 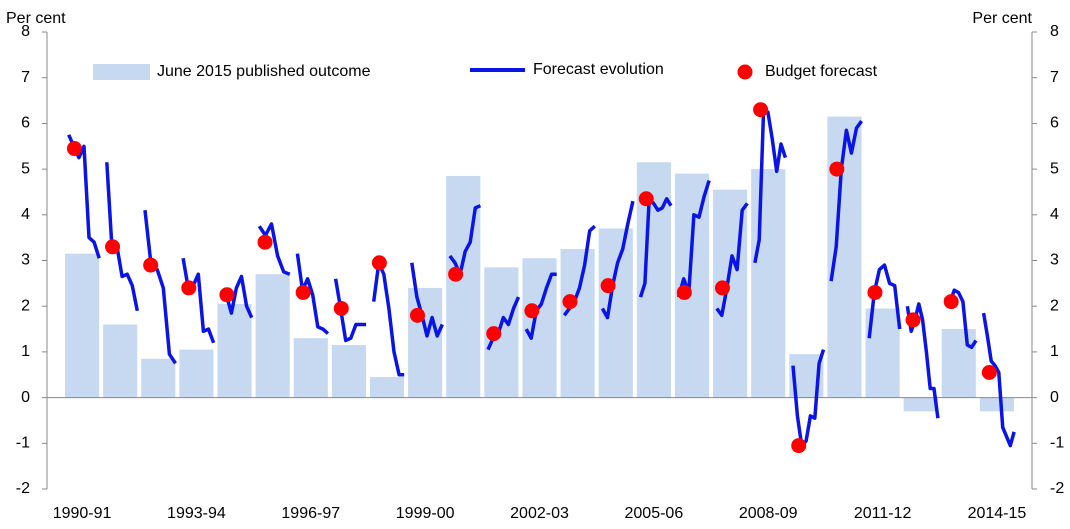 I want to click on y-tick-label: 1, so click(x=25, y=351).